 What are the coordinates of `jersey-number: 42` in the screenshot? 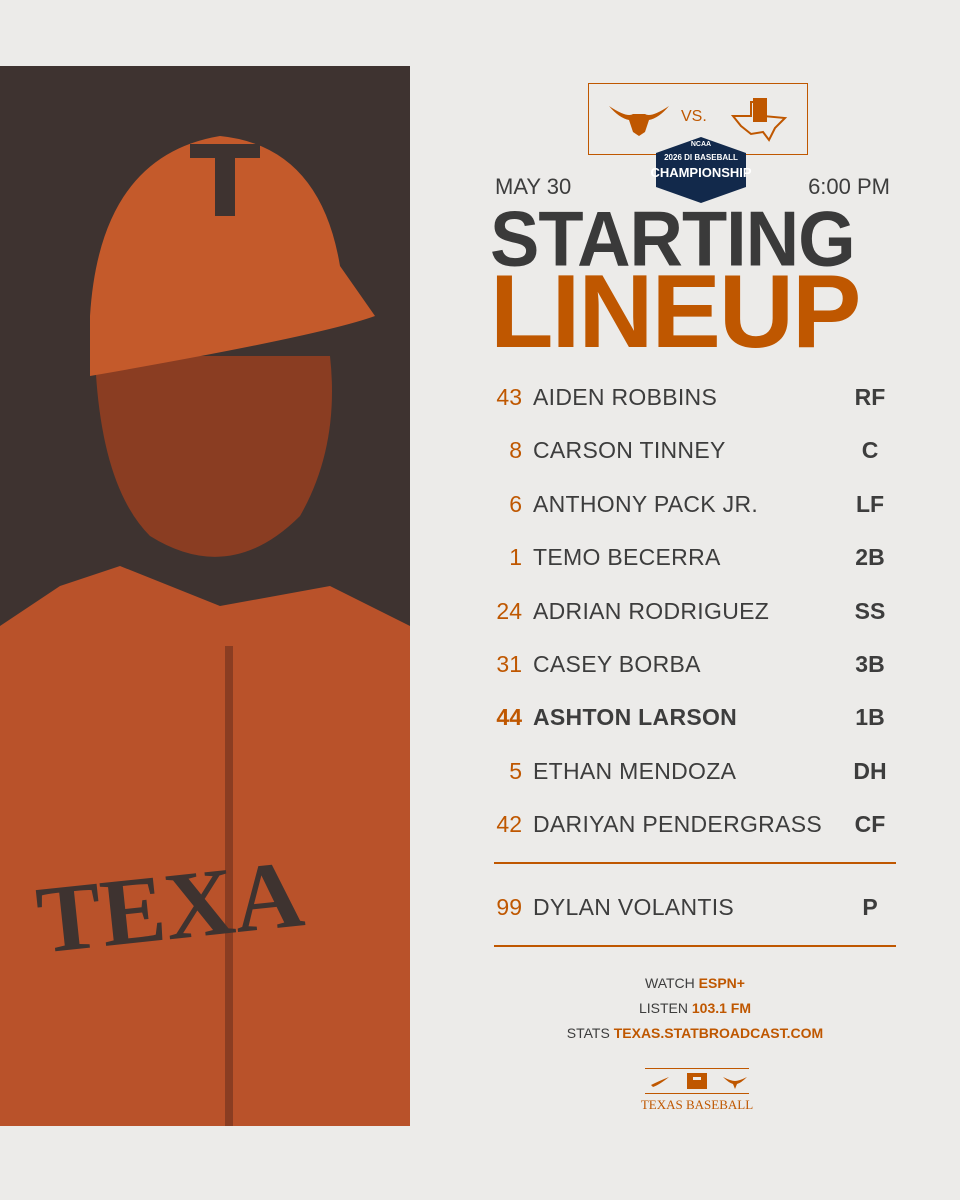 It's located at (509, 824).